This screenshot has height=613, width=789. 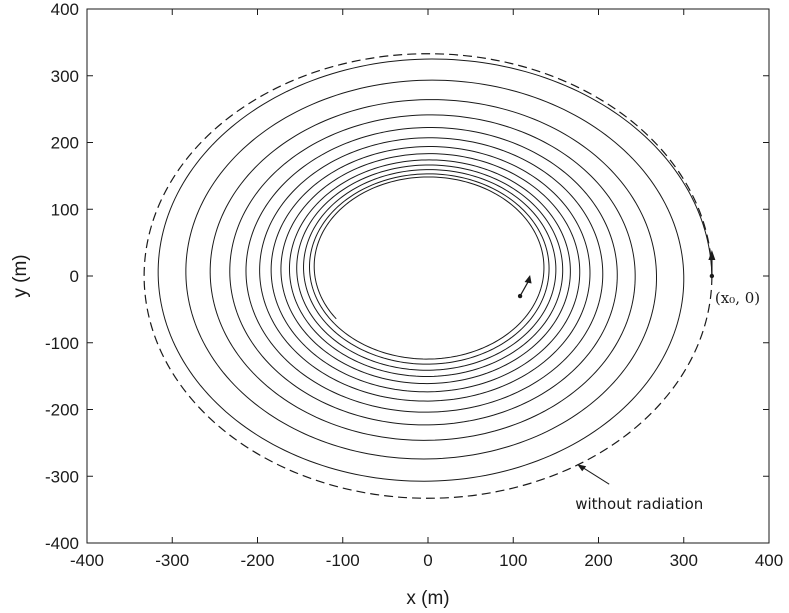 I want to click on y-tick-label: 300, so click(x=65, y=76).